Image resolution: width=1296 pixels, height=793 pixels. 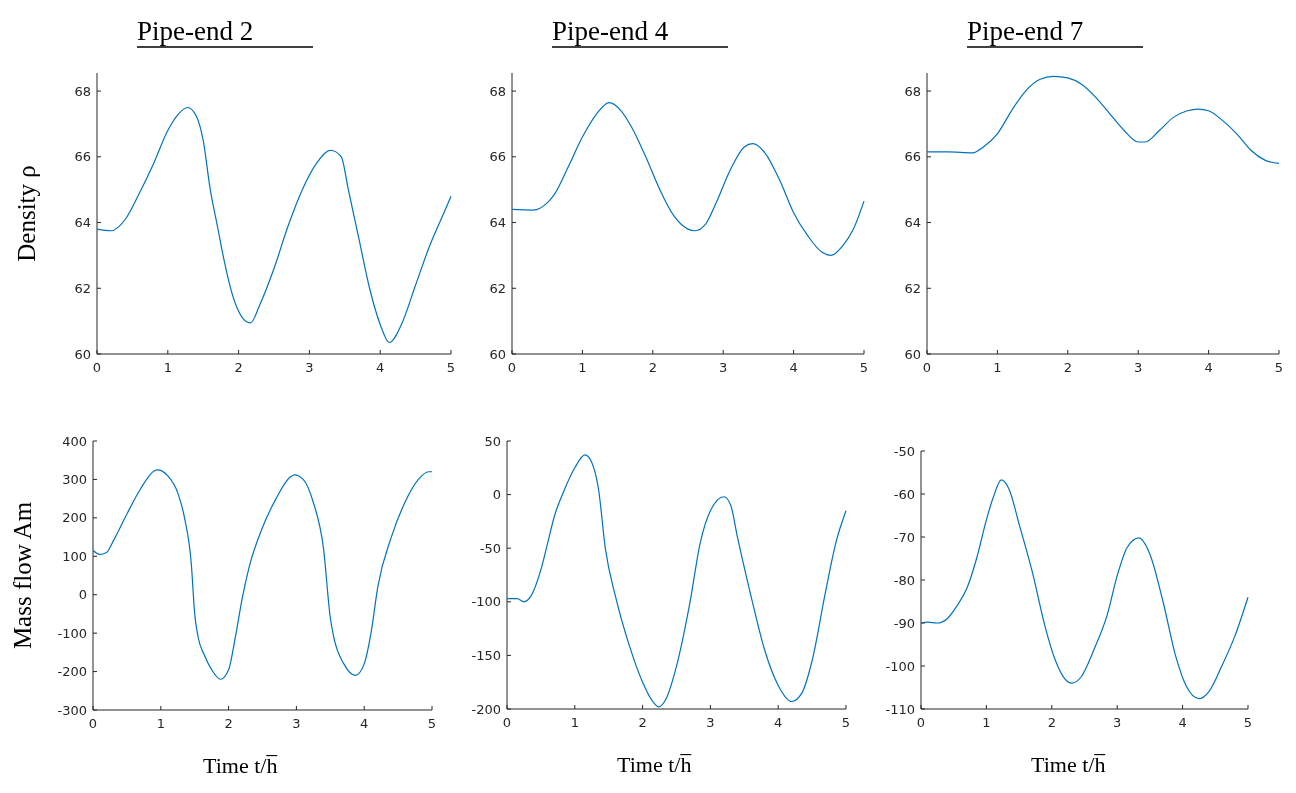 What do you see at coordinates (486, 655) in the screenshot?
I see `y-tick-label: -150` at bounding box center [486, 655].